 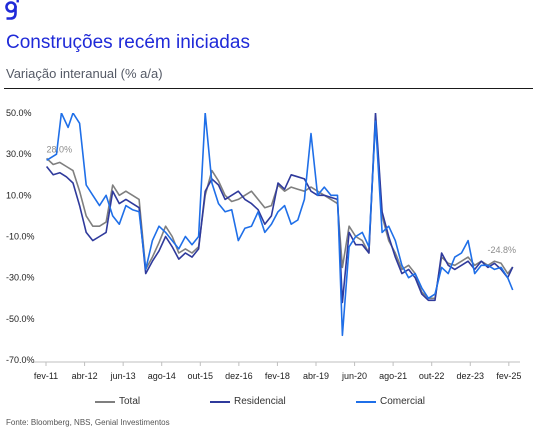 What do you see at coordinates (117, 401) in the screenshot?
I see `legend-item-total: Total` at bounding box center [117, 401].